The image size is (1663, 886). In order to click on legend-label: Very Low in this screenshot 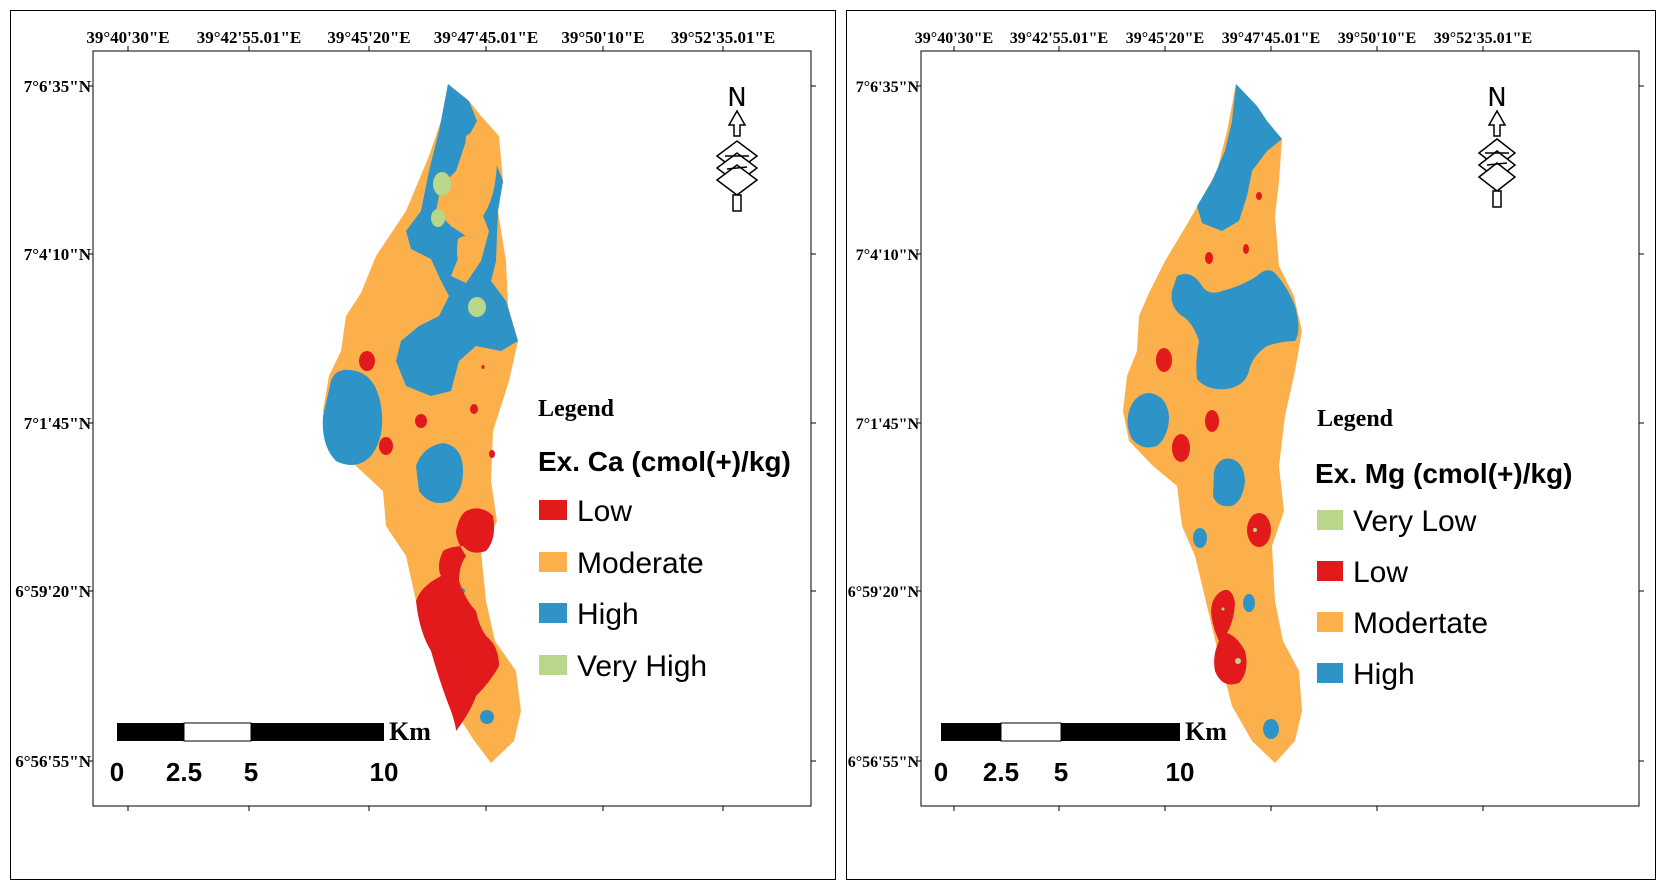, I will do `click(1415, 521)`.